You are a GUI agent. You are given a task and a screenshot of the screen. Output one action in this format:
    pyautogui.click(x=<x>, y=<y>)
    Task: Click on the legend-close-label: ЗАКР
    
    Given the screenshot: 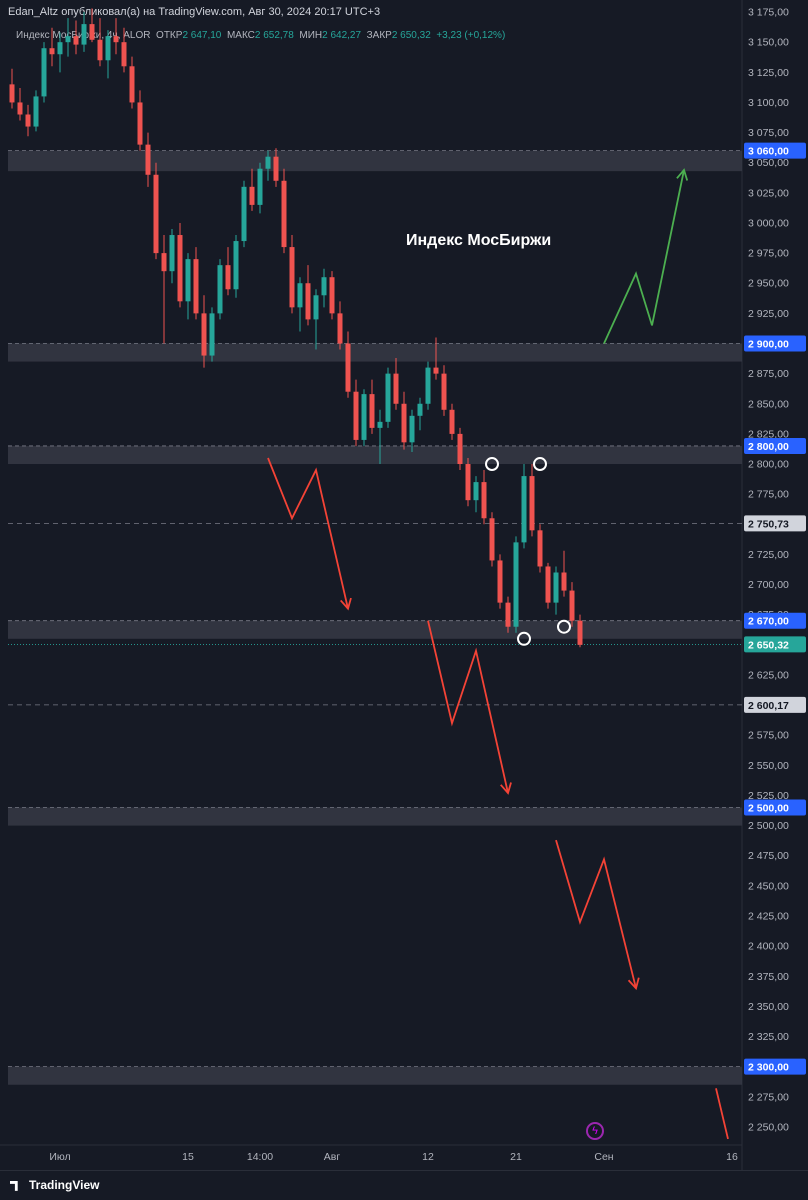 What is the action you would take?
    pyautogui.click(x=379, y=35)
    